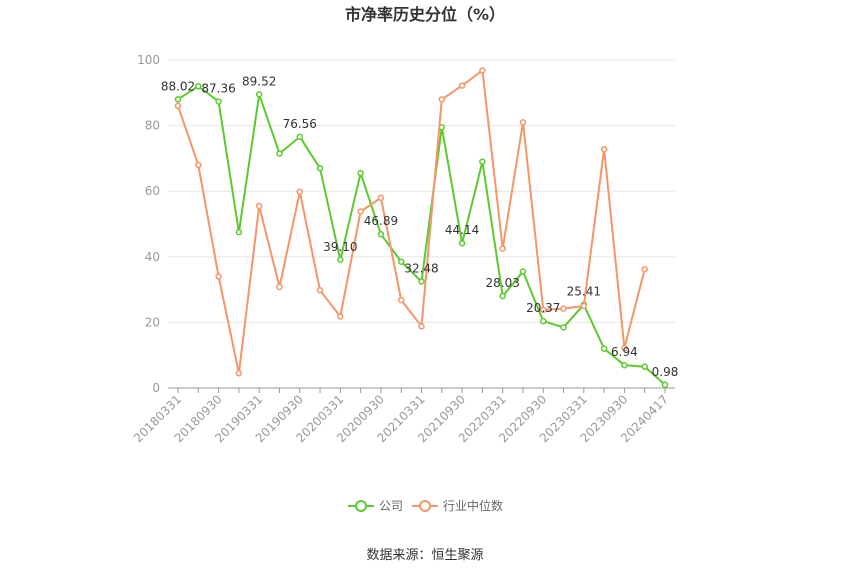  Describe the element at coordinates (421, 268) in the screenshot. I see `data-label: 32.48` at that location.